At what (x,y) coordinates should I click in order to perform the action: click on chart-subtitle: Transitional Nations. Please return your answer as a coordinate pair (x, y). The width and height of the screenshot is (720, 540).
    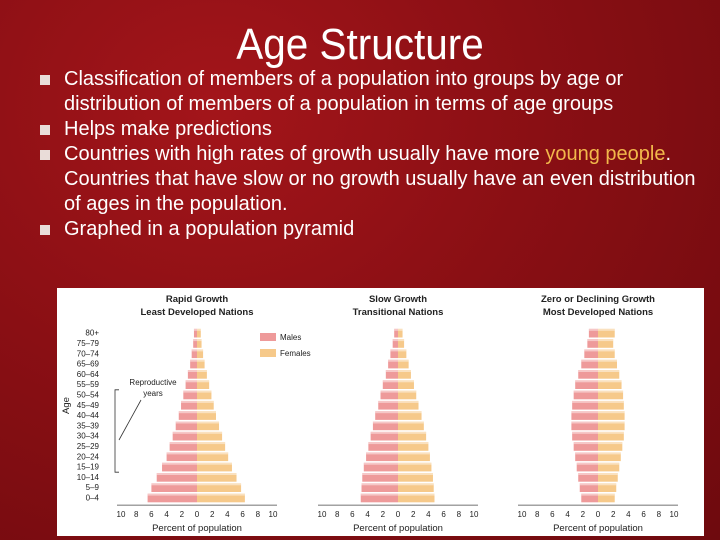
    Looking at the image, I should click on (398, 312).